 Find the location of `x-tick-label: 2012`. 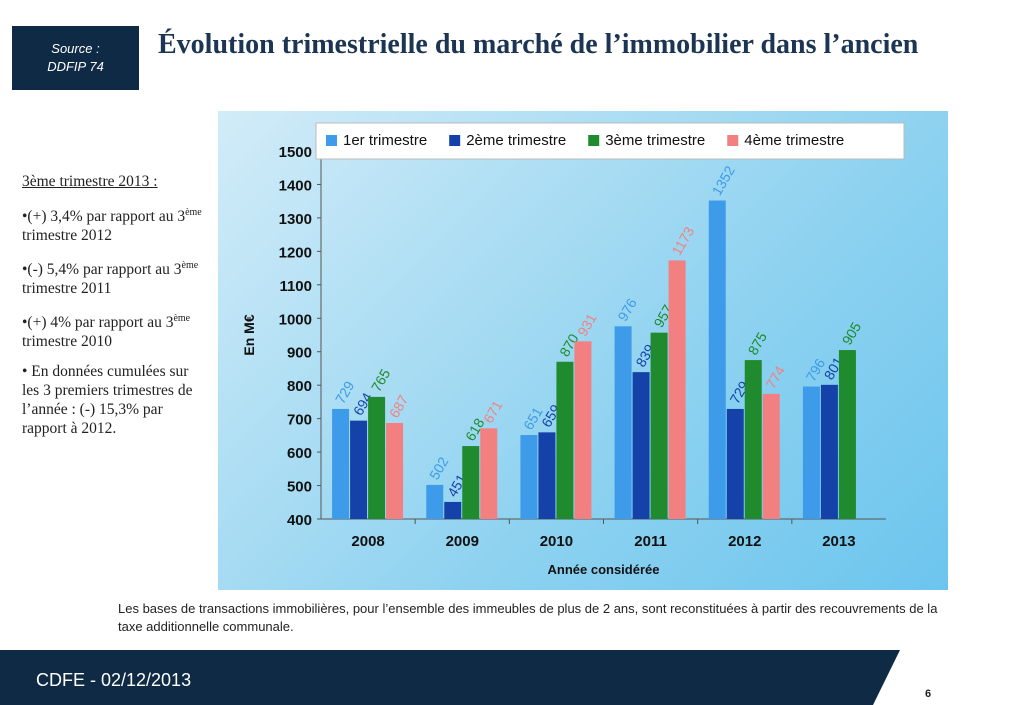

x-tick-label: 2012 is located at coordinates (744, 541).